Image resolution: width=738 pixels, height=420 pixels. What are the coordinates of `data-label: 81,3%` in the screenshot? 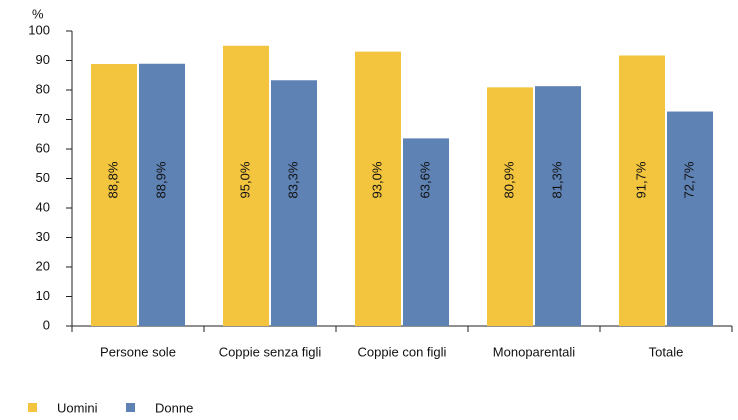 It's located at (556, 179).